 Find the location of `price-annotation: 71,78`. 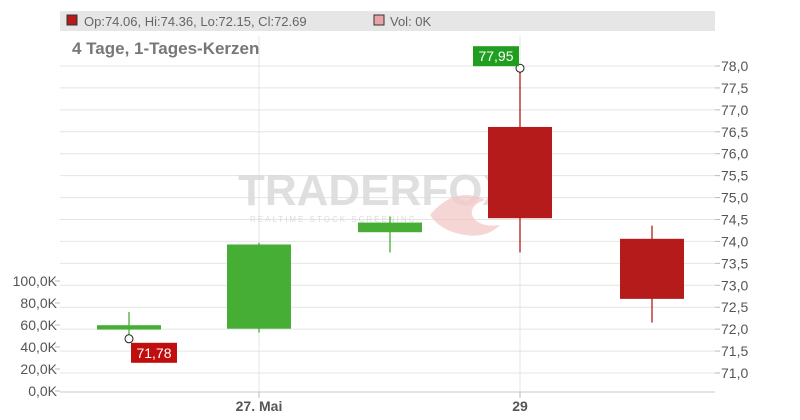

price-annotation: 71,78 is located at coordinates (150, 348).